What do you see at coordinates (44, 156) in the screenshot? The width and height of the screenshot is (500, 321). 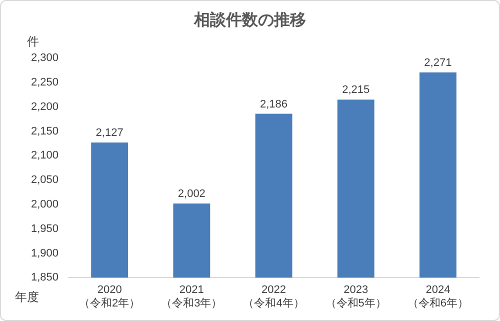 I see `y-tick-label: 2,100` at bounding box center [44, 156].